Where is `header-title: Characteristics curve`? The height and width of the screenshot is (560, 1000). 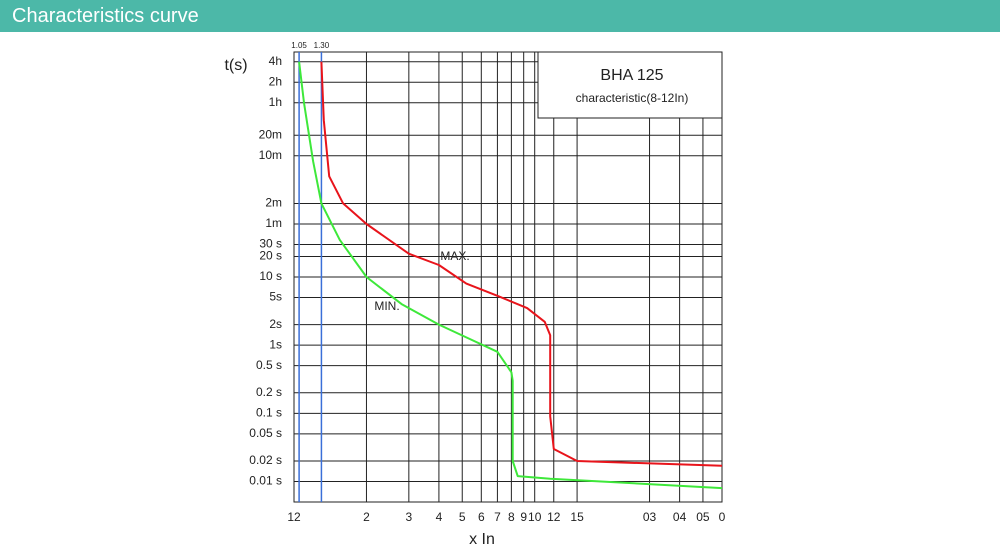 header-title: Characteristics curve is located at coordinates (105, 16).